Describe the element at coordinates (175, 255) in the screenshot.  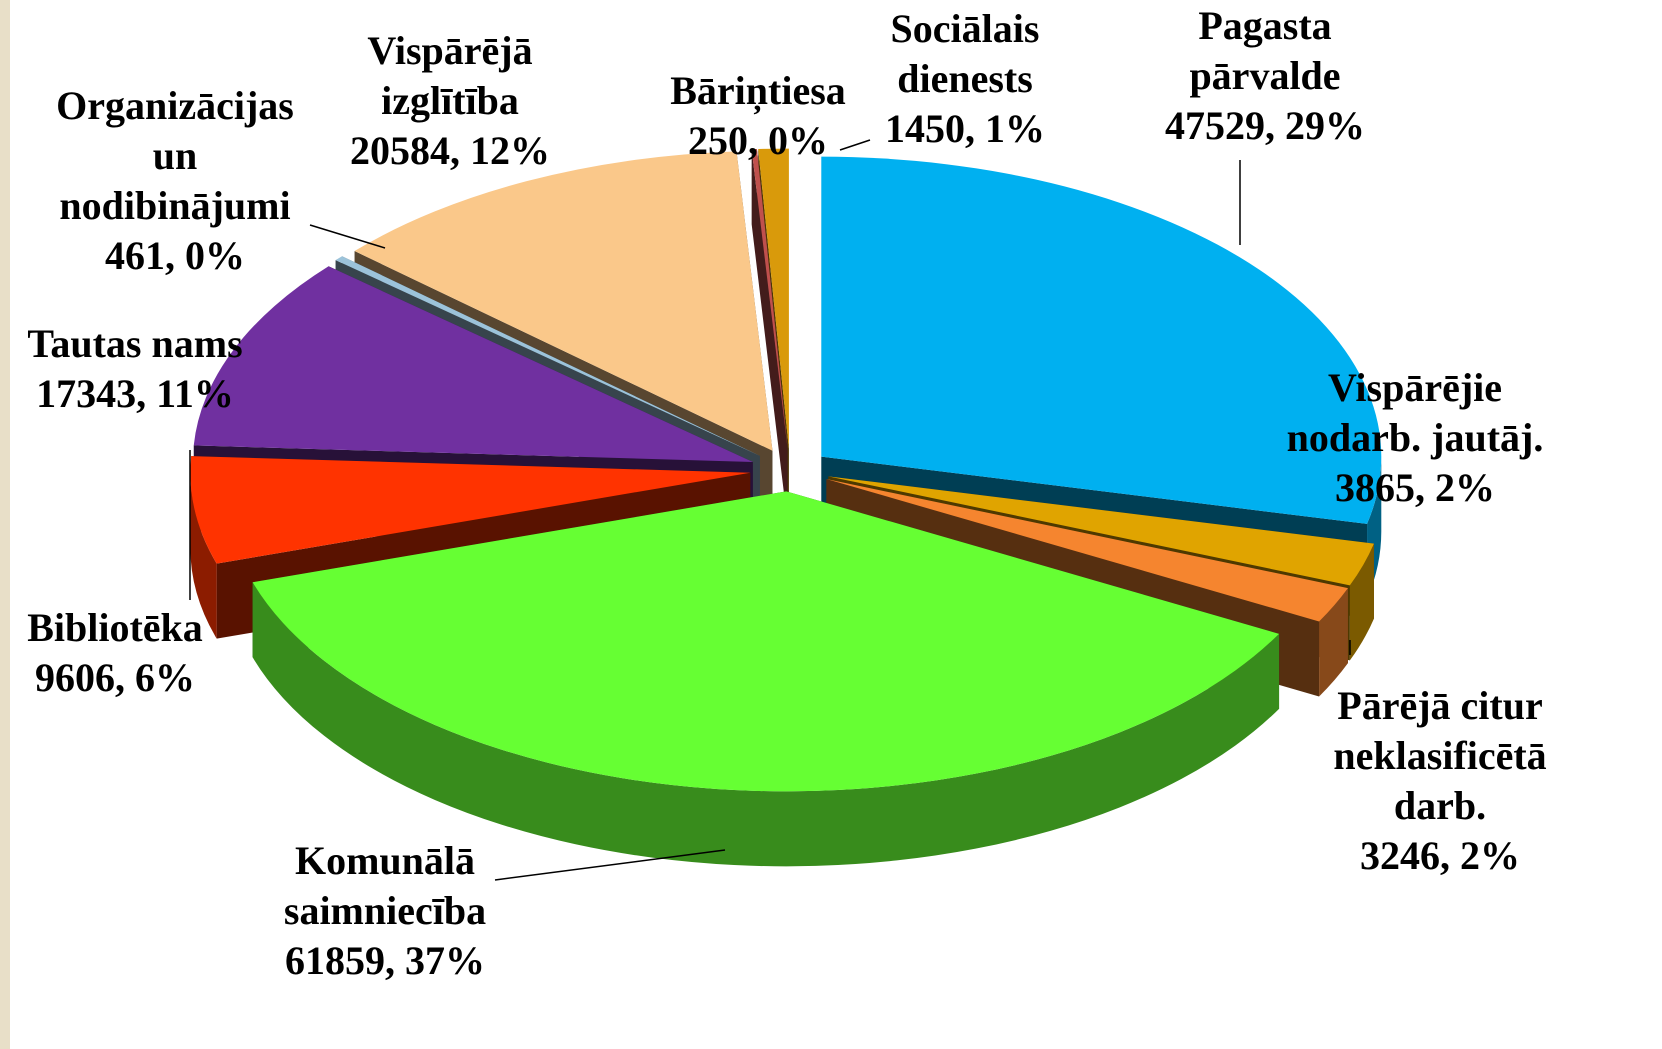
I see `value-label: 461, 0%` at that location.